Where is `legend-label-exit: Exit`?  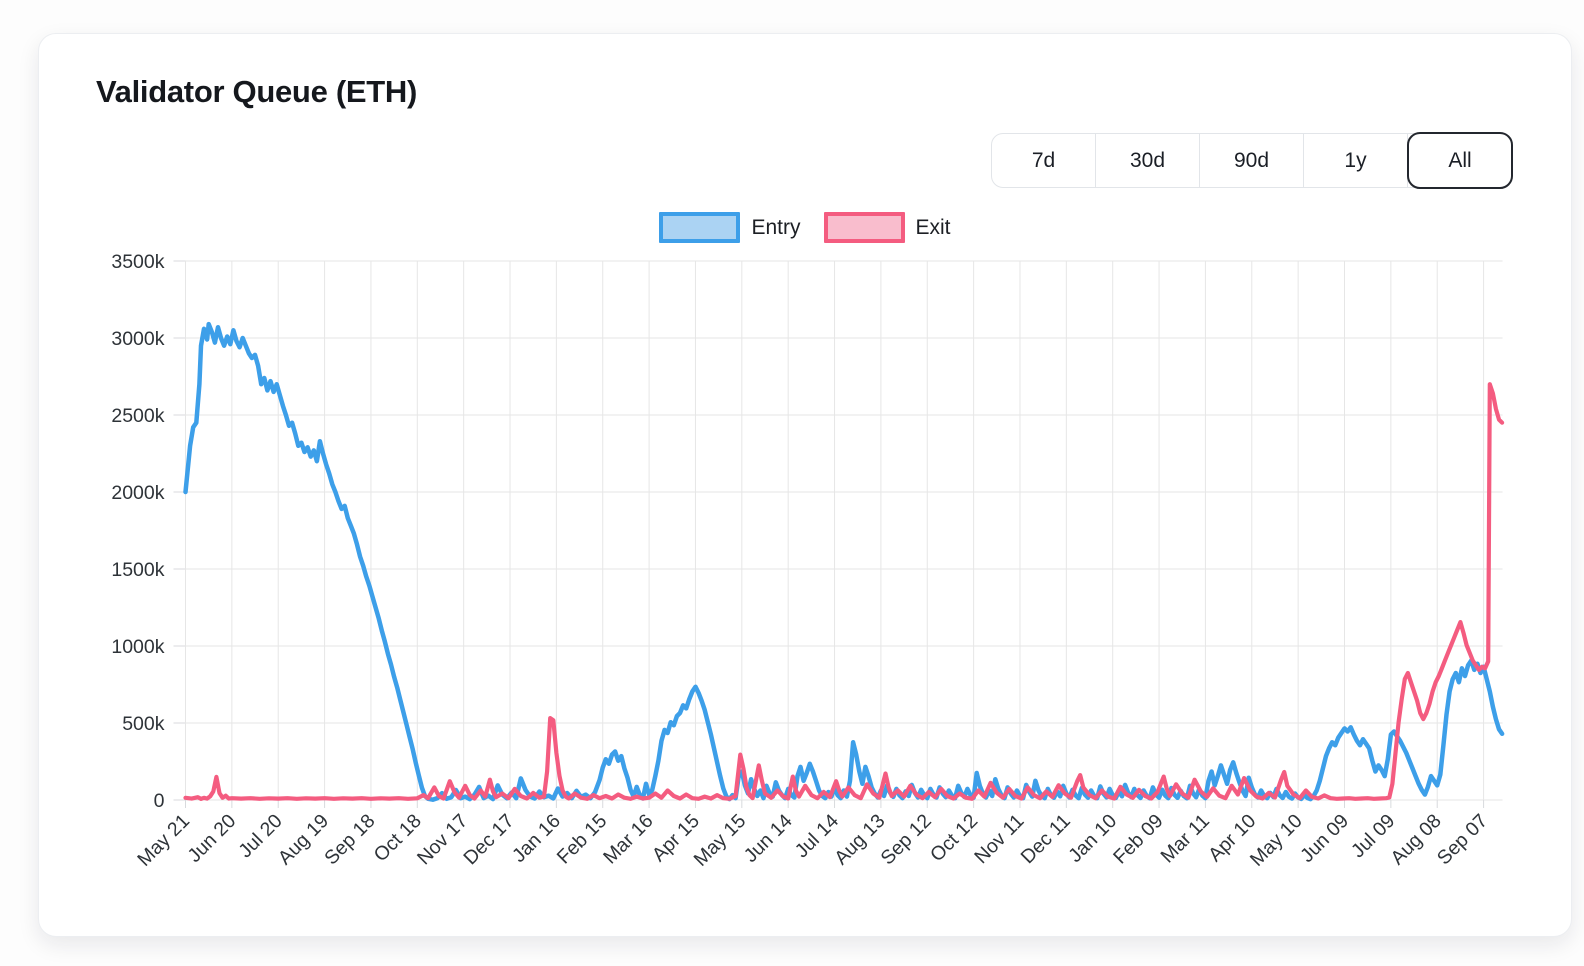 legend-label-exit: Exit is located at coordinates (933, 227).